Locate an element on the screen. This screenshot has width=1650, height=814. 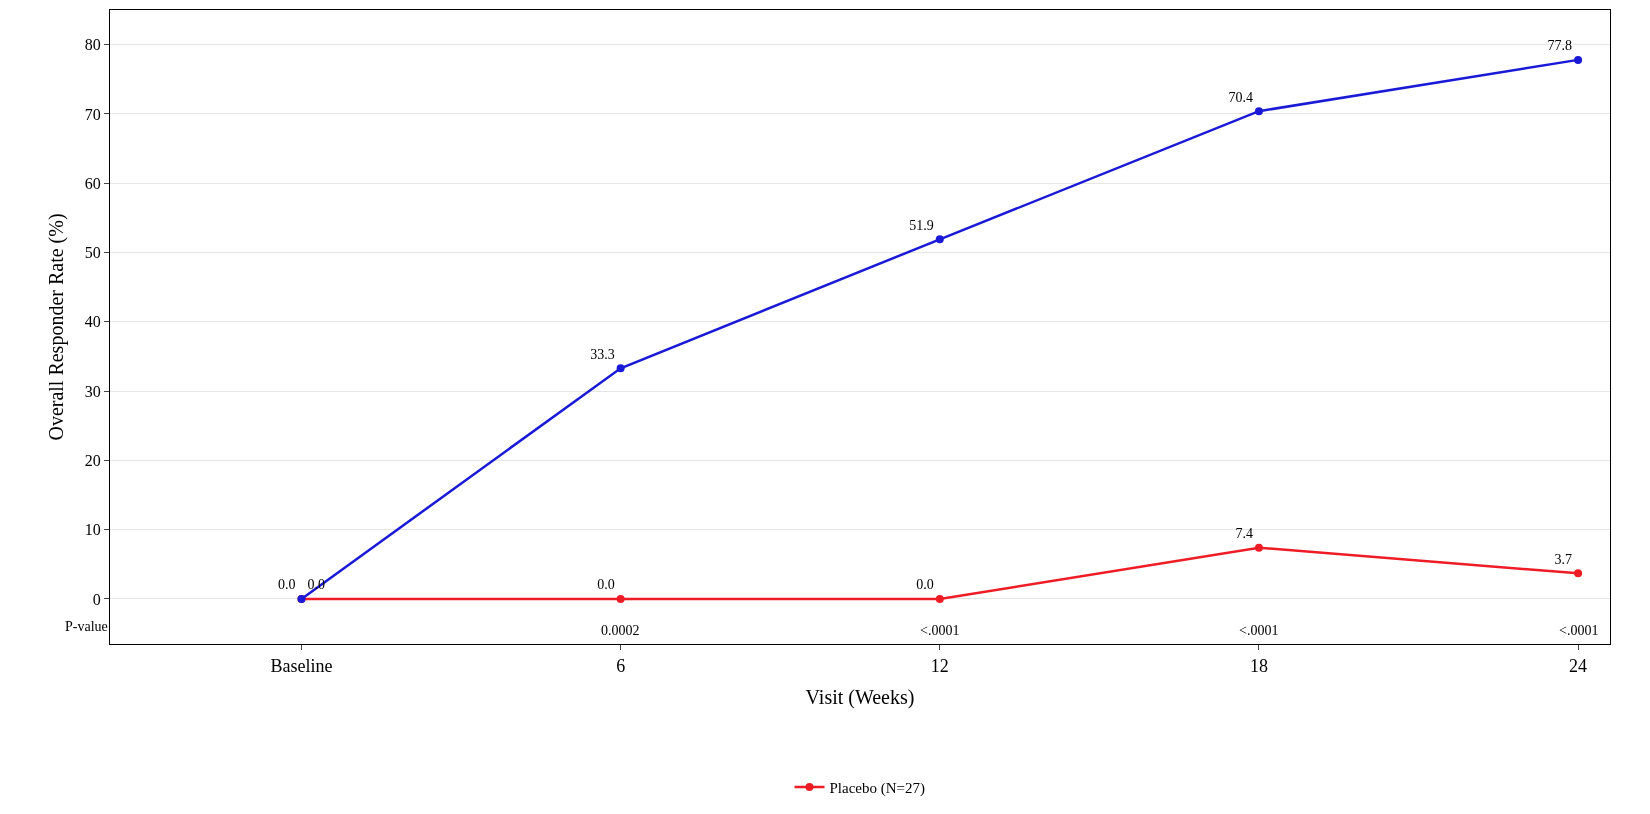
x-tick-label: Baseline is located at coordinates (301, 665).